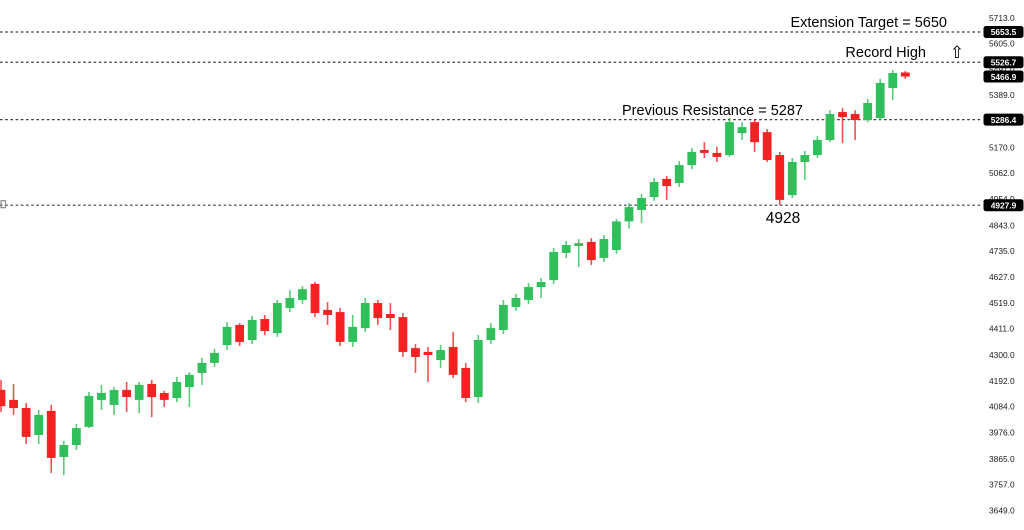 This screenshot has height=530, width=1024. What do you see at coordinates (1002, 303) in the screenshot?
I see `y-axis-label: 4519.0` at bounding box center [1002, 303].